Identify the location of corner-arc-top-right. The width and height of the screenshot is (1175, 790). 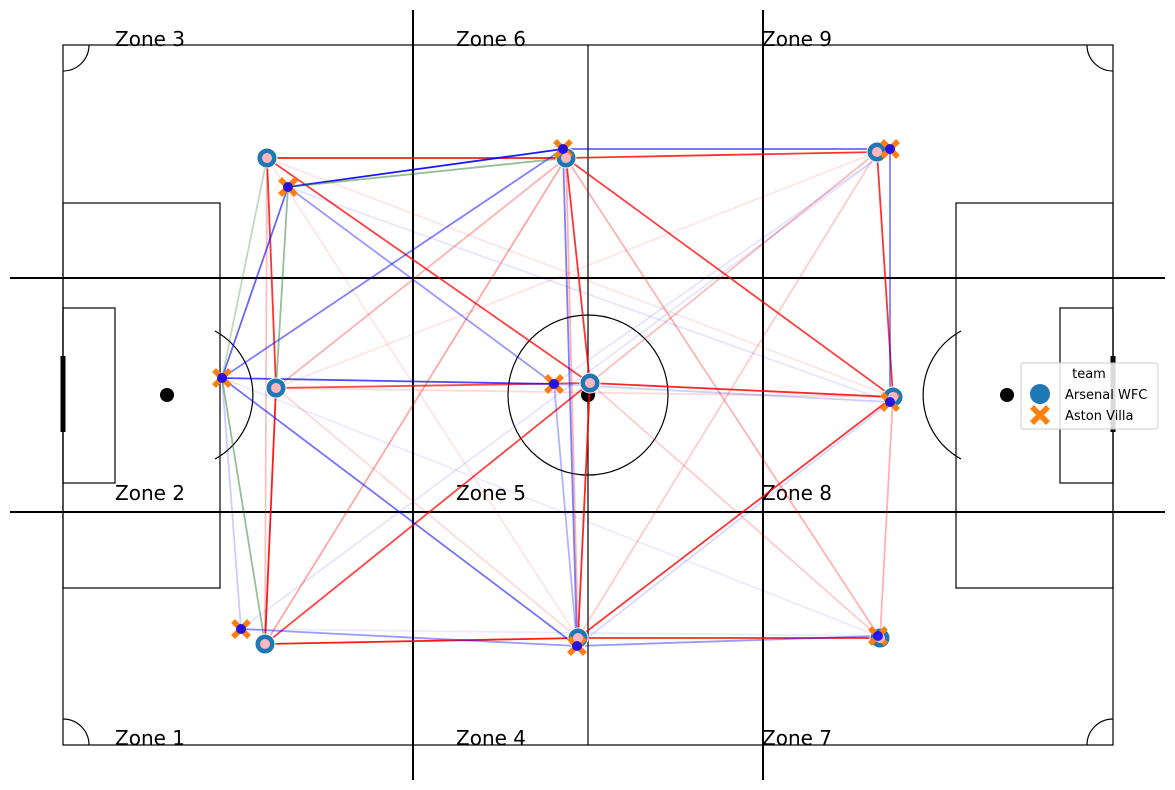
(1100, 58).